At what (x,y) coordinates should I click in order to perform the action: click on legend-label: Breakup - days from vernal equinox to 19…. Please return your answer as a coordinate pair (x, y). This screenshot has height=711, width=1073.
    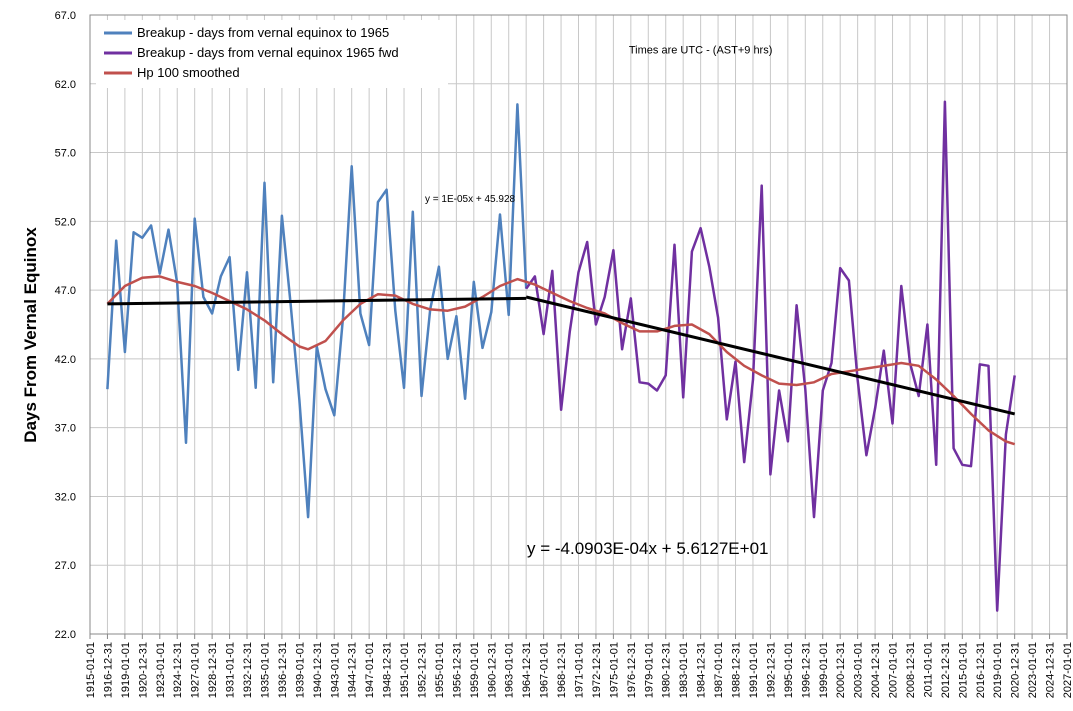
    Looking at the image, I should click on (263, 32).